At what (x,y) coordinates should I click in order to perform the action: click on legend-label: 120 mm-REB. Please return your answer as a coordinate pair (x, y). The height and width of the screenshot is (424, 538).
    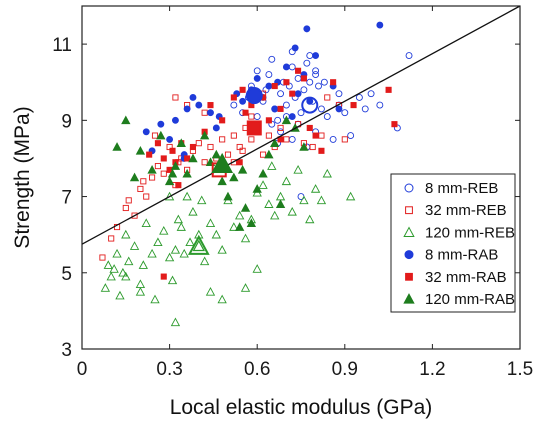
    Looking at the image, I should click on (470, 232).